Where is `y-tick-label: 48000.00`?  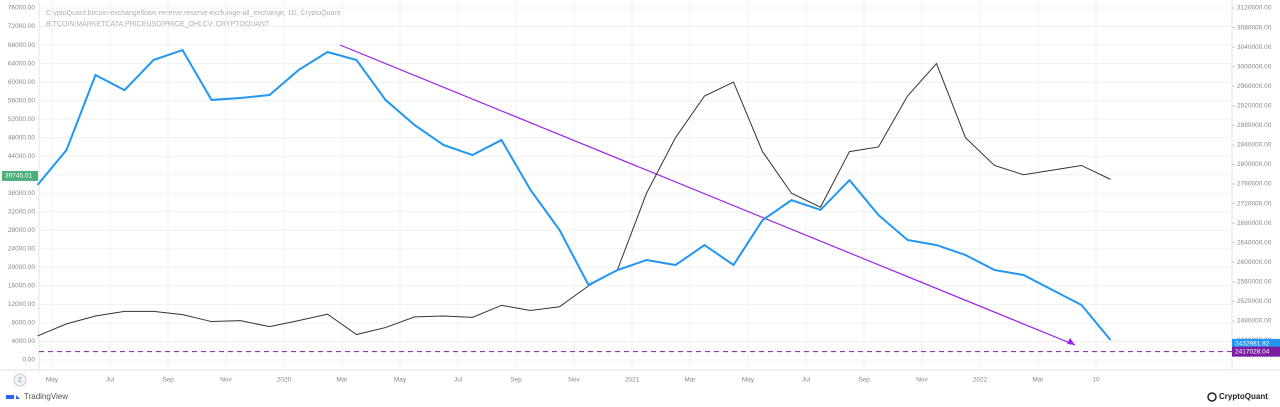 y-tick-label: 48000.00 is located at coordinates (21, 137).